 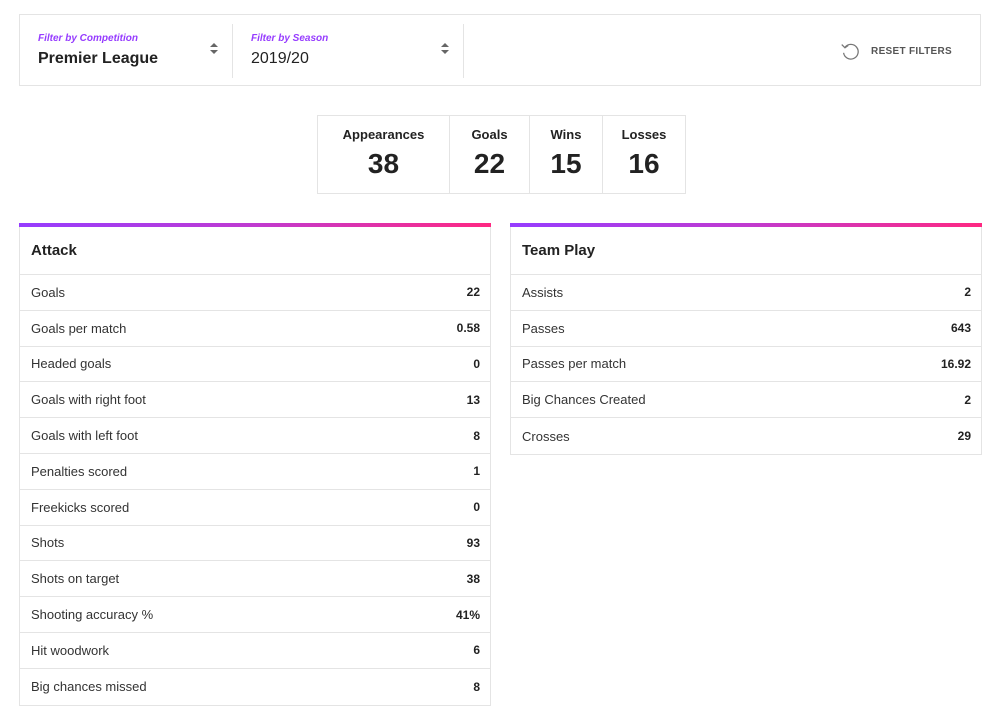 I want to click on summary-value: 38, so click(x=383, y=163).